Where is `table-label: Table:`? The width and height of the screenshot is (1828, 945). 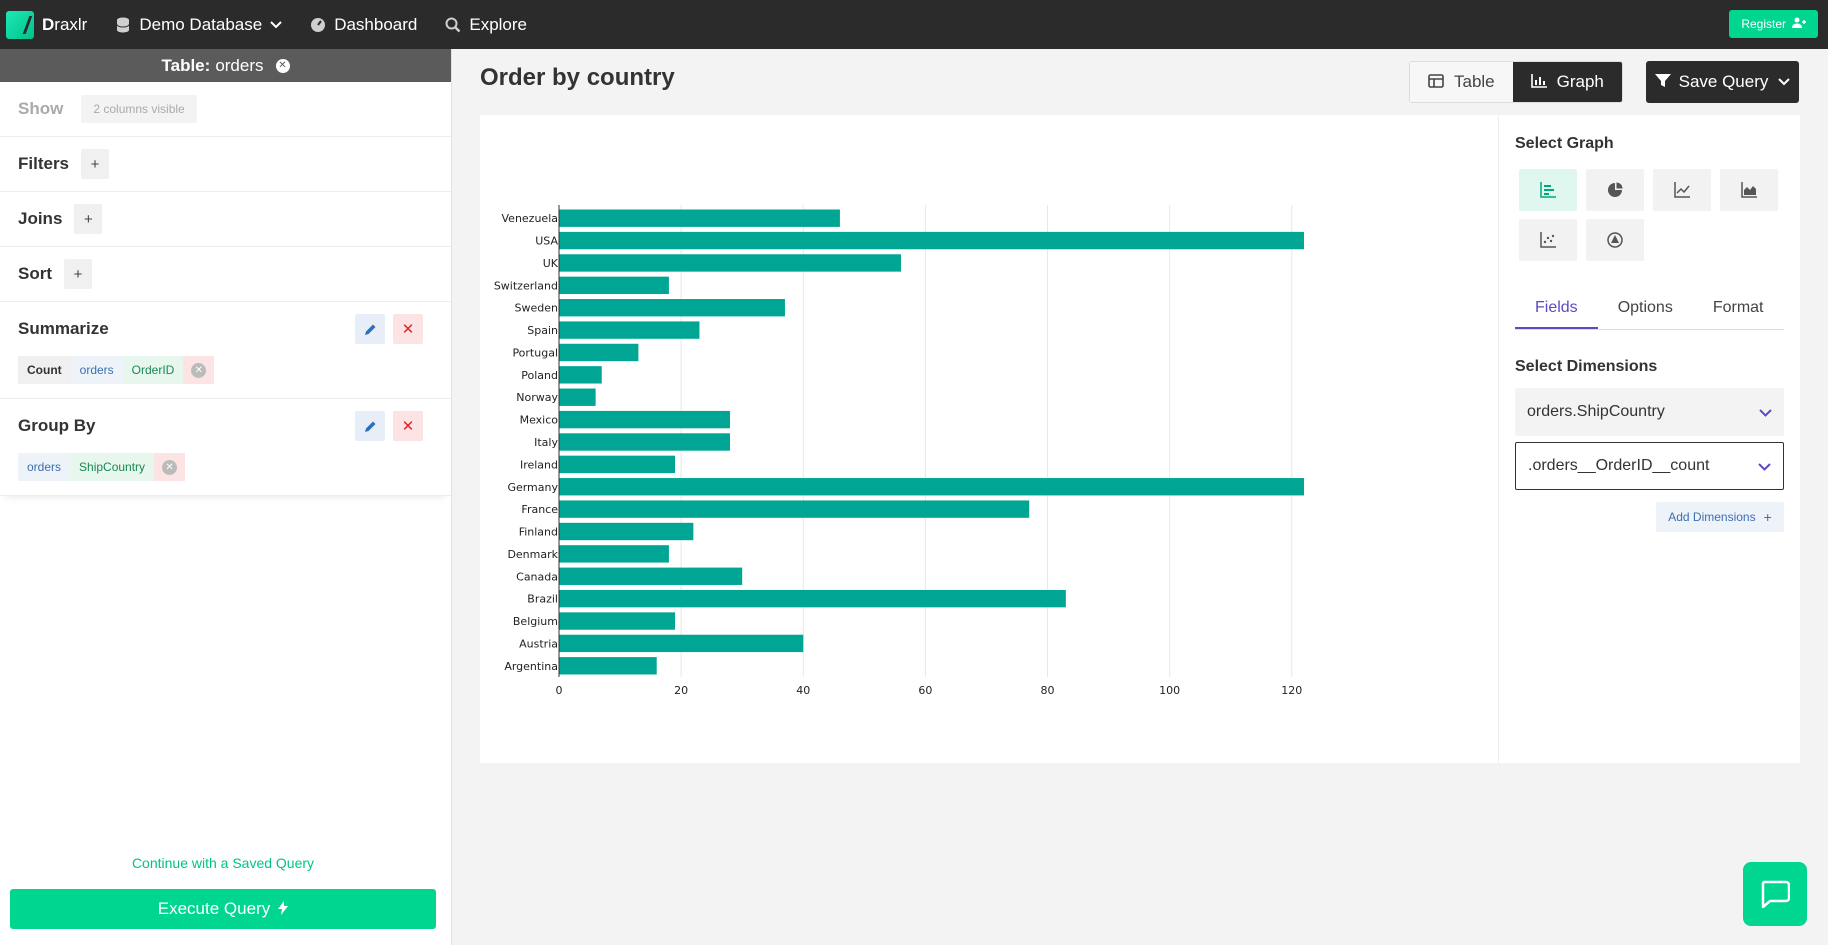 table-label: Table: is located at coordinates (186, 65).